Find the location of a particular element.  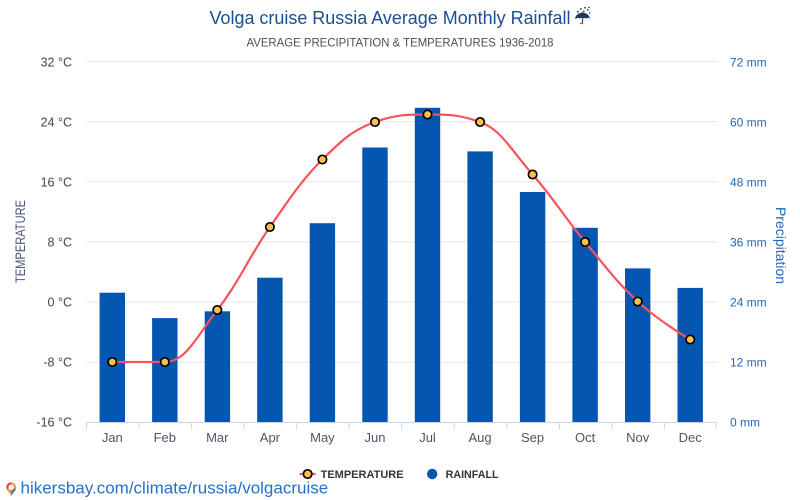

svg-text: Jul is located at coordinates (427, 437).